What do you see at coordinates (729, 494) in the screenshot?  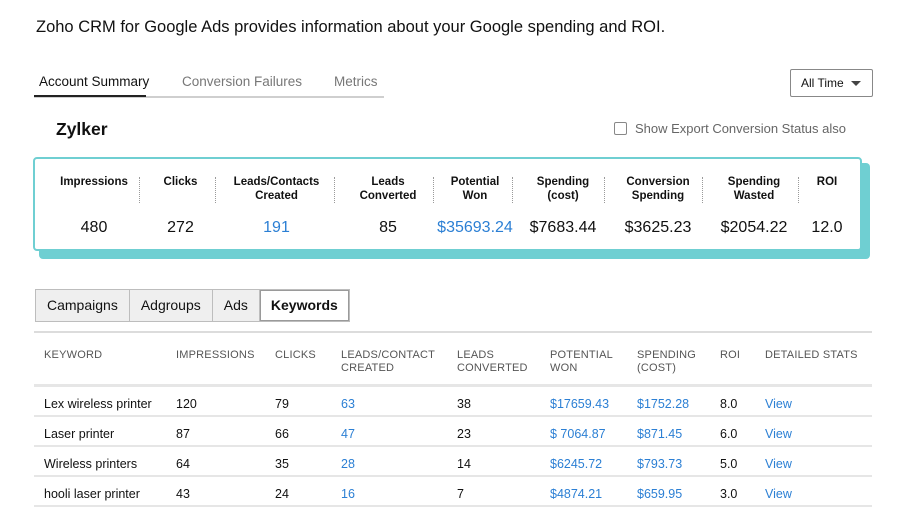 I see `cell-roi: 3.0` at bounding box center [729, 494].